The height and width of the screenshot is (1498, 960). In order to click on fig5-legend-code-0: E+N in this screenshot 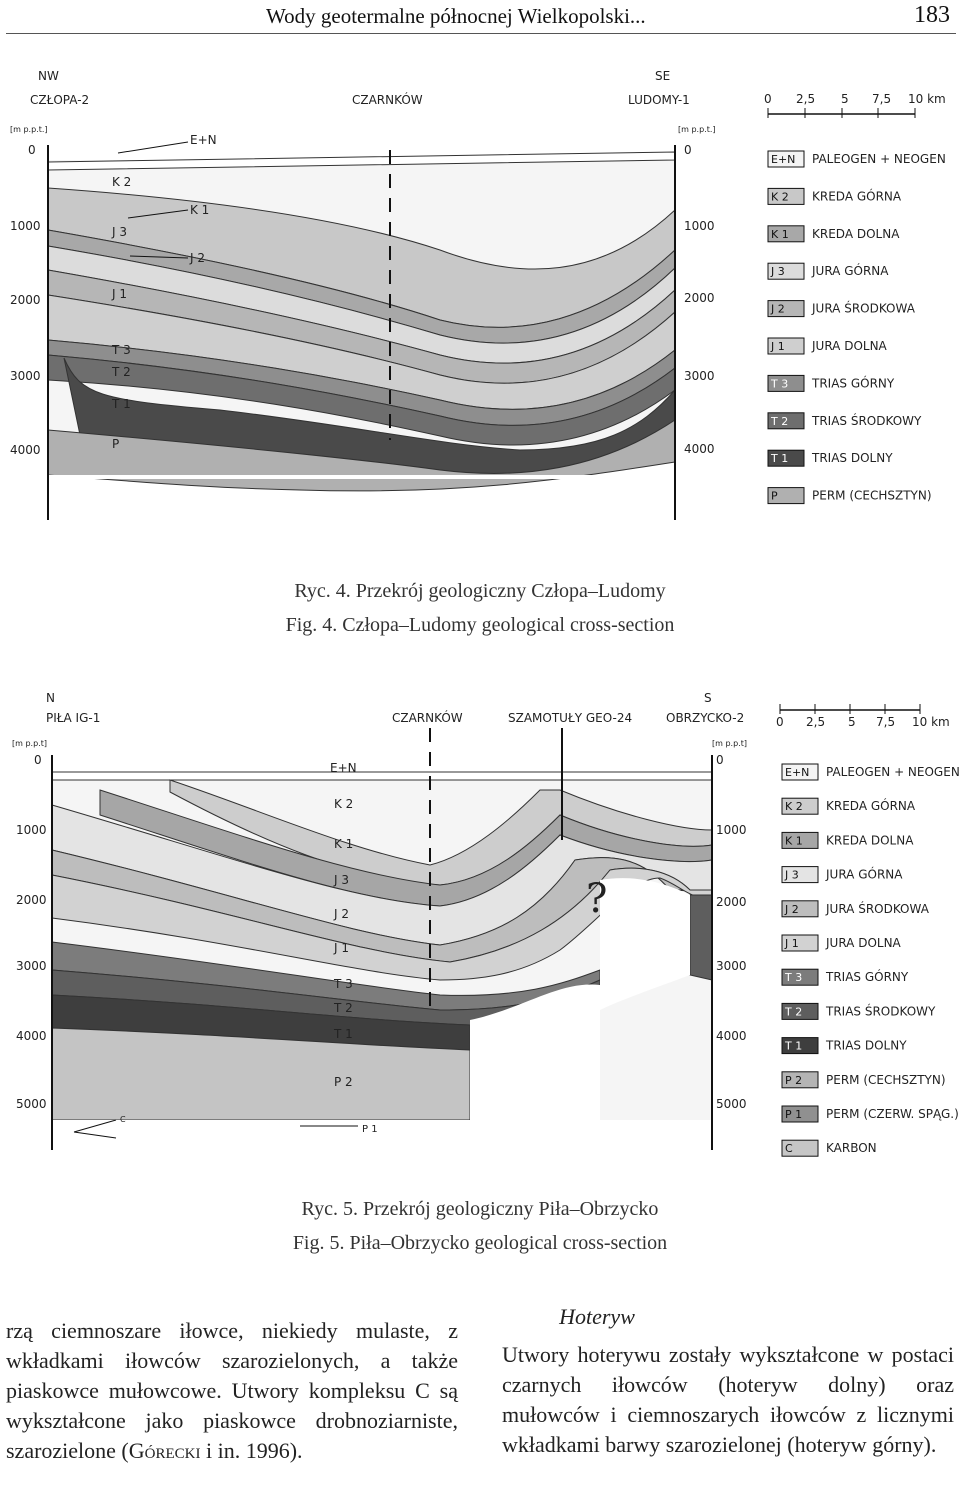, I will do `click(797, 772)`.